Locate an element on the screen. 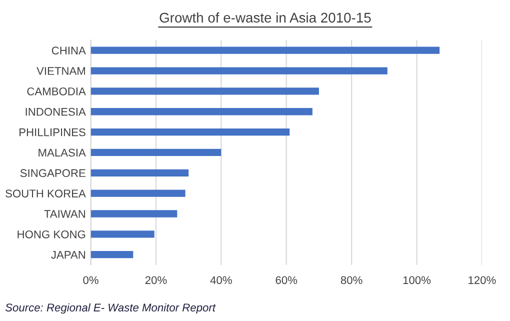 Image resolution: width=510 pixels, height=321 pixels. x-tick-label: 0% is located at coordinates (90, 280).